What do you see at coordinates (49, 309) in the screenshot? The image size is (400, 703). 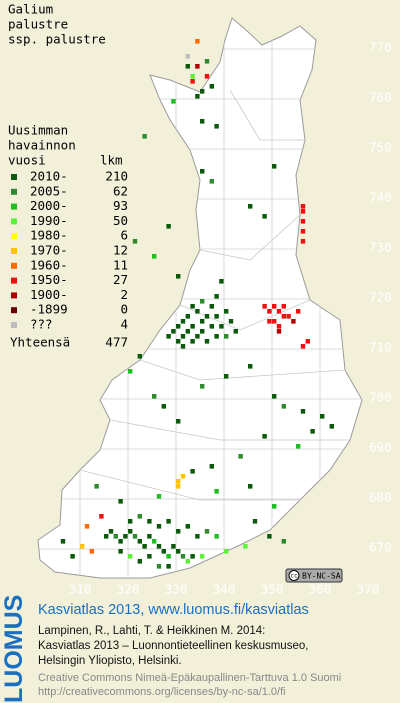 I see `legend-label: -1899` at bounding box center [49, 309].